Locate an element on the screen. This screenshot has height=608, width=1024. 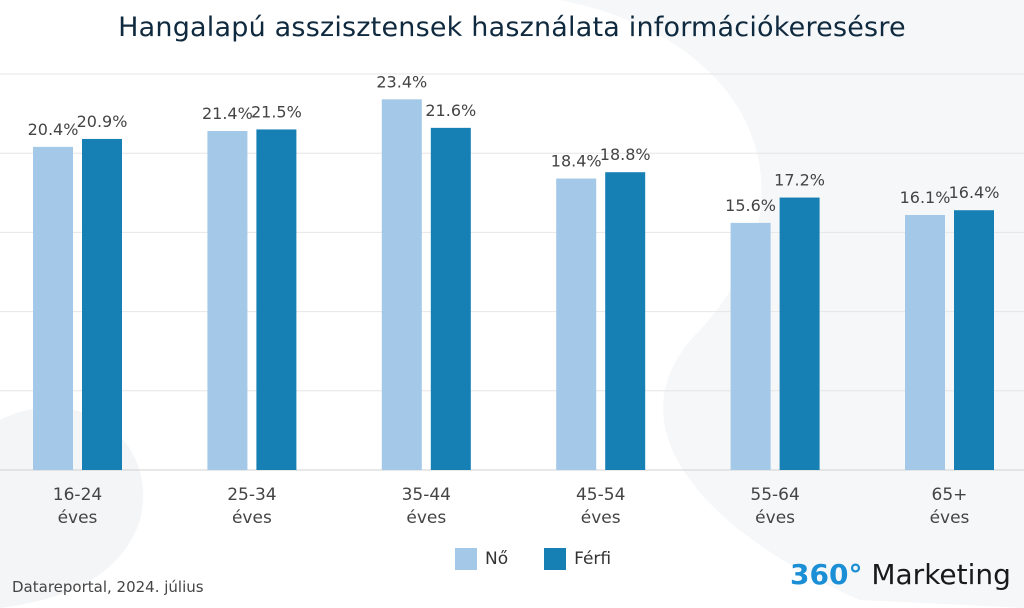
legend-item-no: Nő is located at coordinates (481, 559).